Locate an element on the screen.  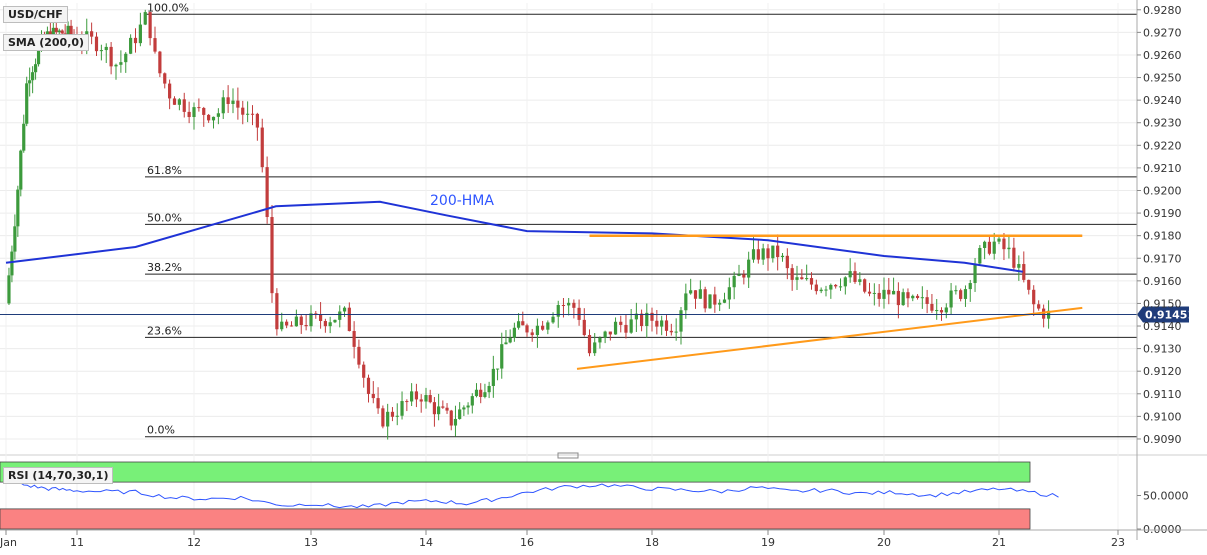
price-tick-label: 0.9140 is located at coordinates (1162, 326).